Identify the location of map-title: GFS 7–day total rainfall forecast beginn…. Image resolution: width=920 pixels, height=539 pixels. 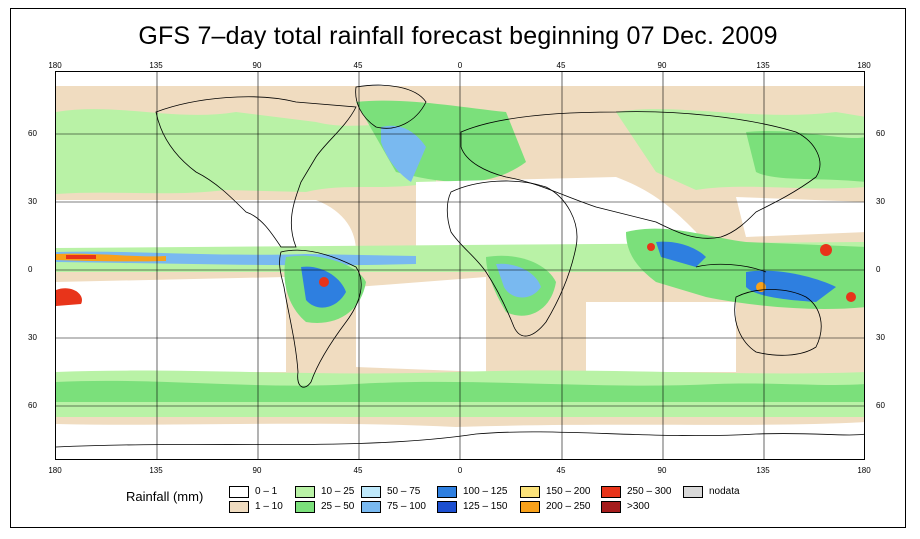
(458, 36).